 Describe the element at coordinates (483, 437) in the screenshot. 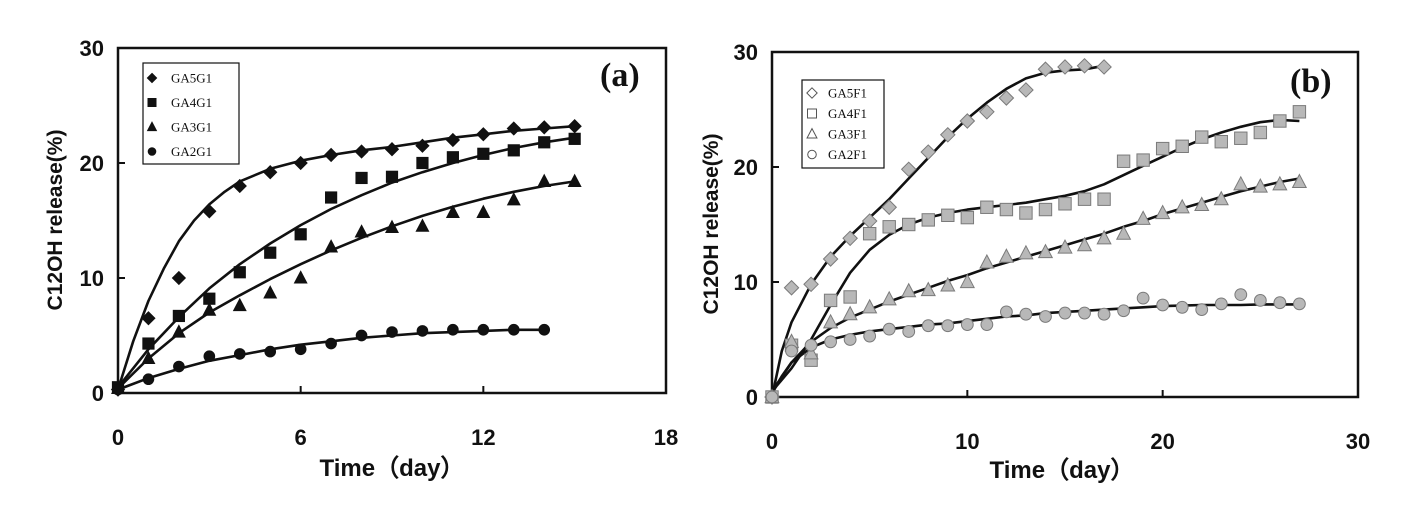

I see `x-tick-label: 12` at that location.